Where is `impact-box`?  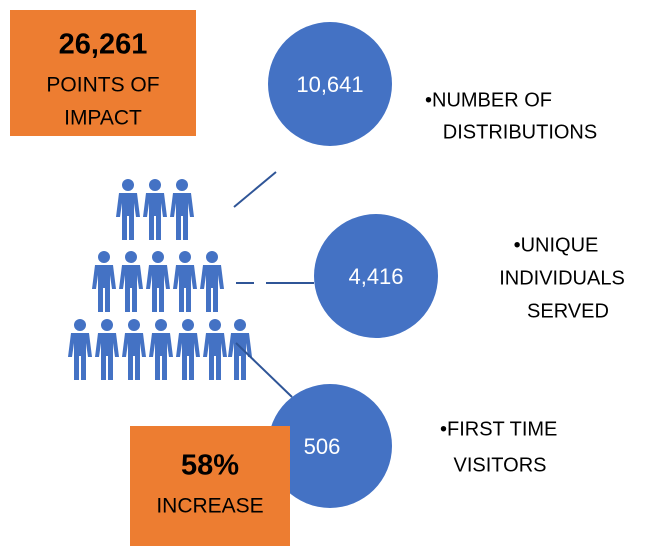 impact-box is located at coordinates (103, 73).